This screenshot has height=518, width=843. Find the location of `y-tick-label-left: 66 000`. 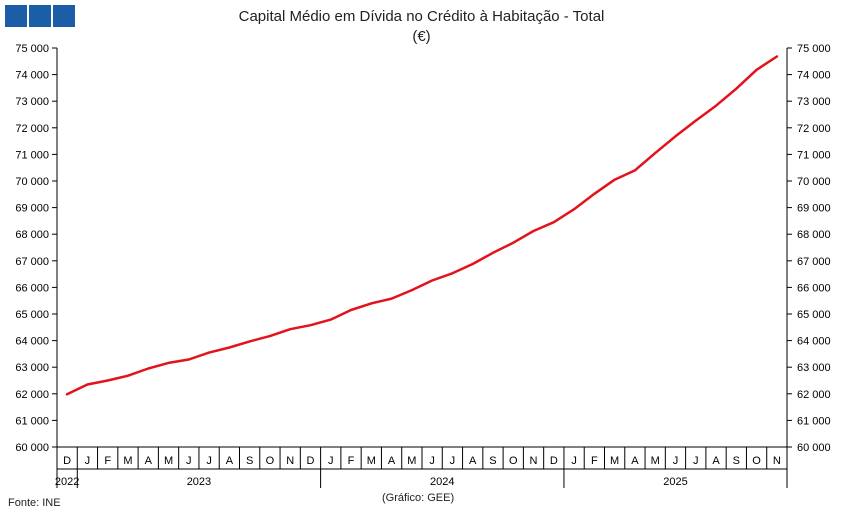

y-tick-label-left: 66 000 is located at coordinates (32, 288).